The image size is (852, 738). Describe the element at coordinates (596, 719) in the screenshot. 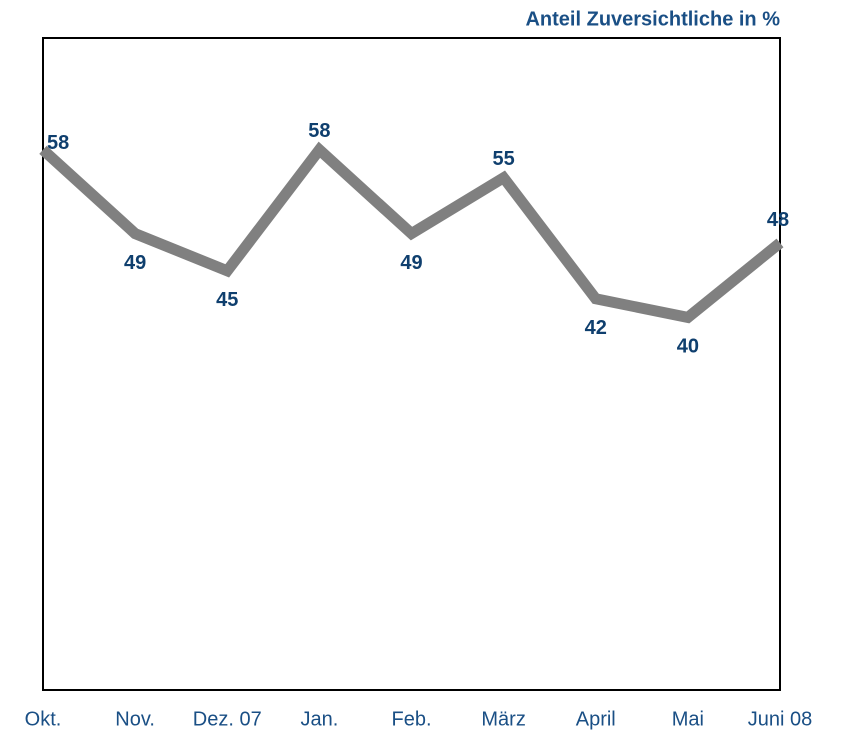

I see `x-tick-label: April` at that location.